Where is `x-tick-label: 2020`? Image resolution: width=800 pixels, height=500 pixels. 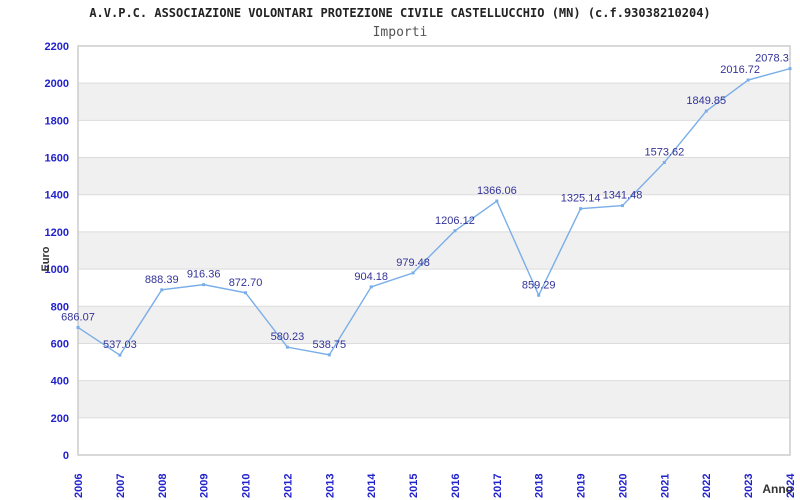 x-tick-label: 2020 is located at coordinates (623, 486).